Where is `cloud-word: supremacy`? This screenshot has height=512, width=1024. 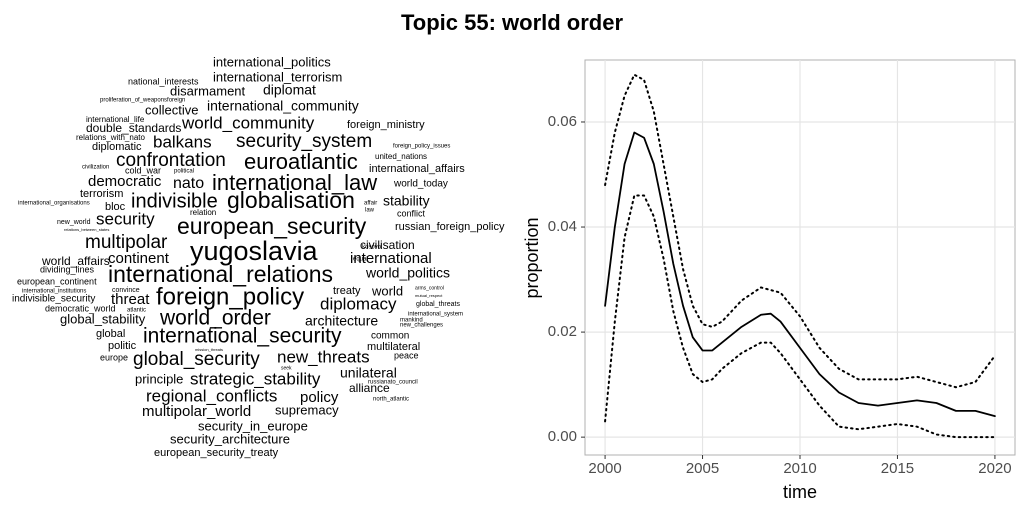
cloud-word: supremacy is located at coordinates (307, 409).